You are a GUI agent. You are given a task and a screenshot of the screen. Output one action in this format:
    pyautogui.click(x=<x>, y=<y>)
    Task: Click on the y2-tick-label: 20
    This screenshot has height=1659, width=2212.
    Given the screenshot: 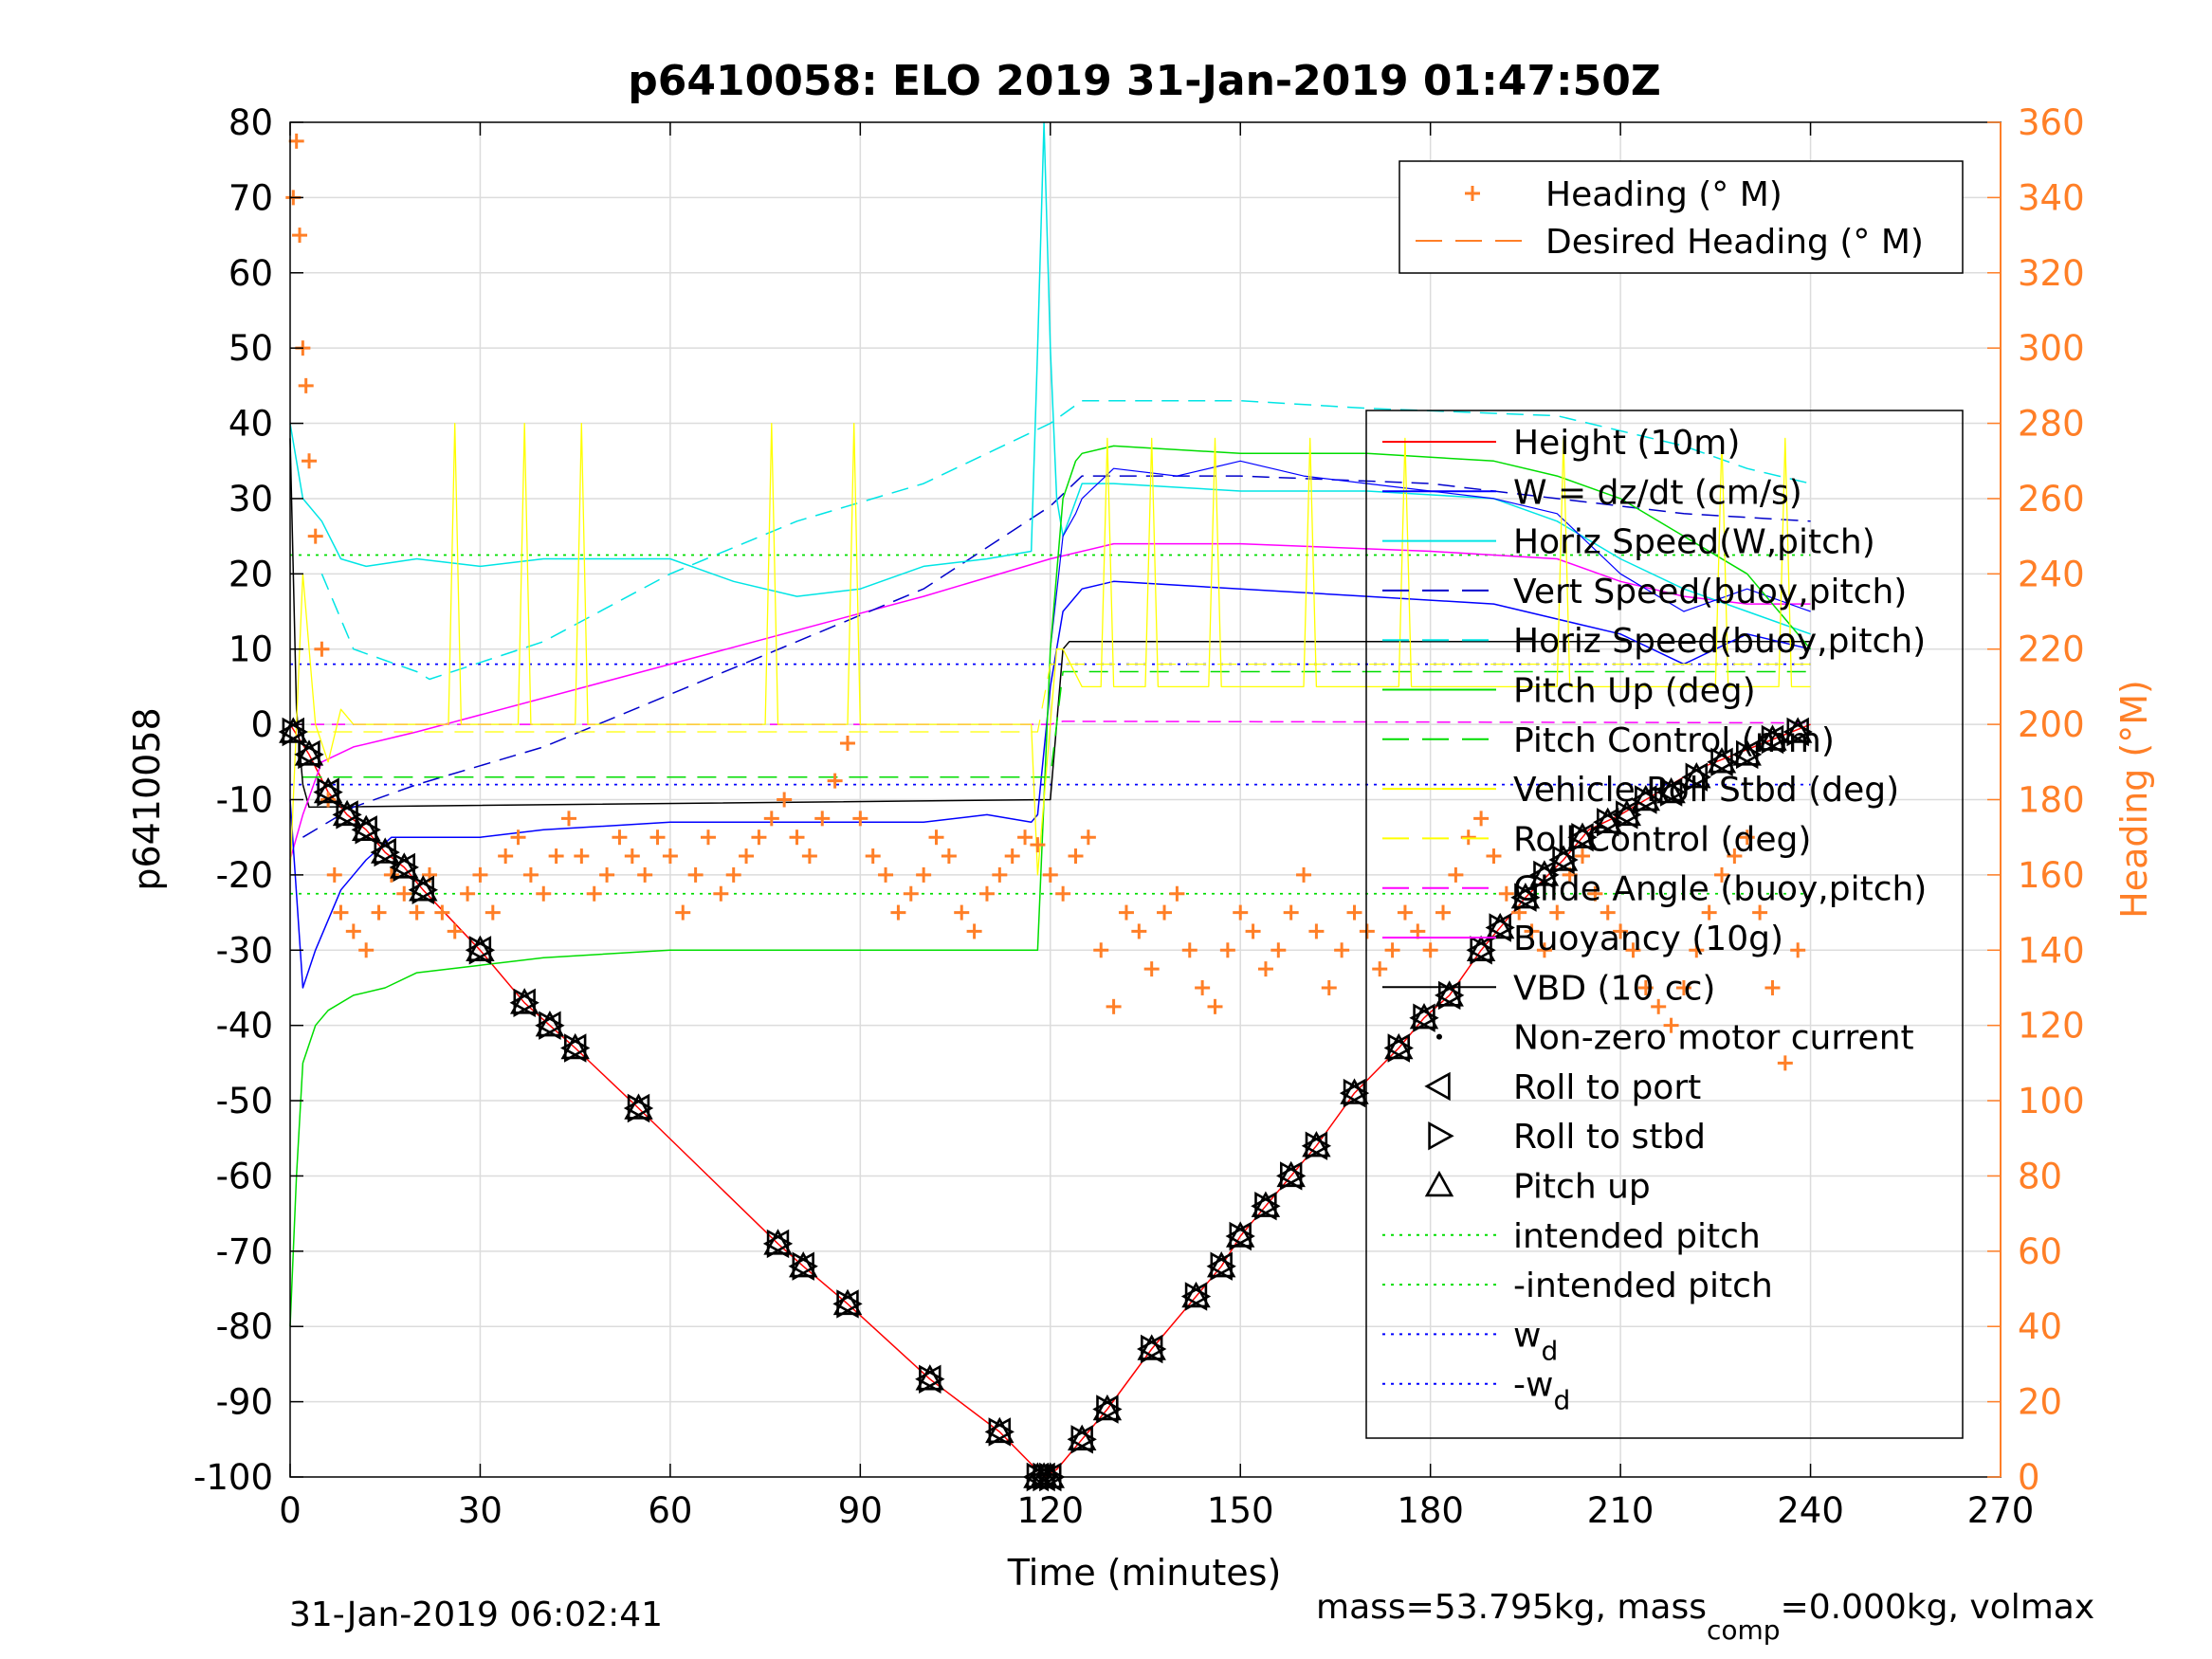 What is the action you would take?
    pyautogui.click(x=2040, y=1402)
    